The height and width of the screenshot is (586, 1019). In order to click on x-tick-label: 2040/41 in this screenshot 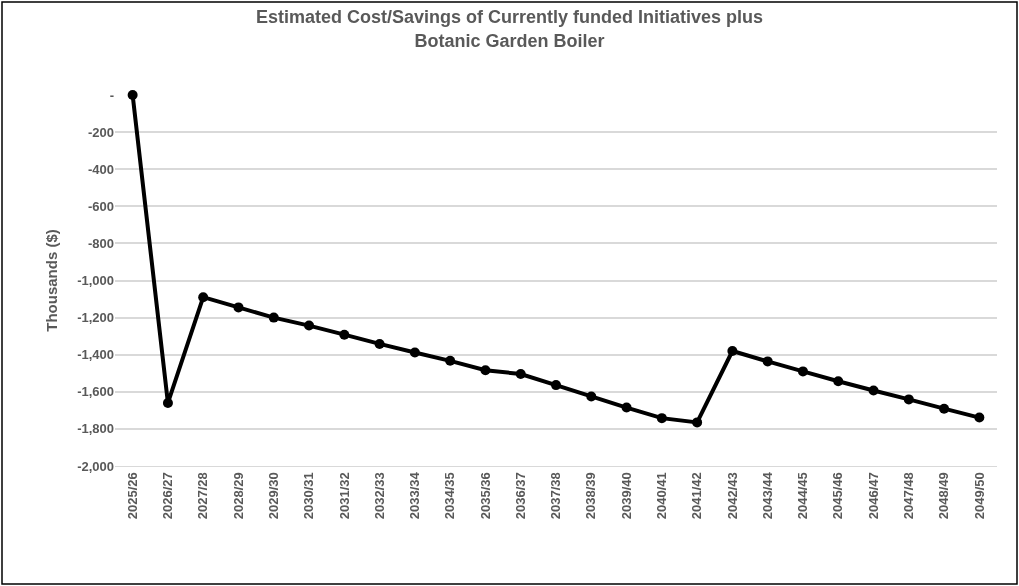, I will do `click(662, 496)`.